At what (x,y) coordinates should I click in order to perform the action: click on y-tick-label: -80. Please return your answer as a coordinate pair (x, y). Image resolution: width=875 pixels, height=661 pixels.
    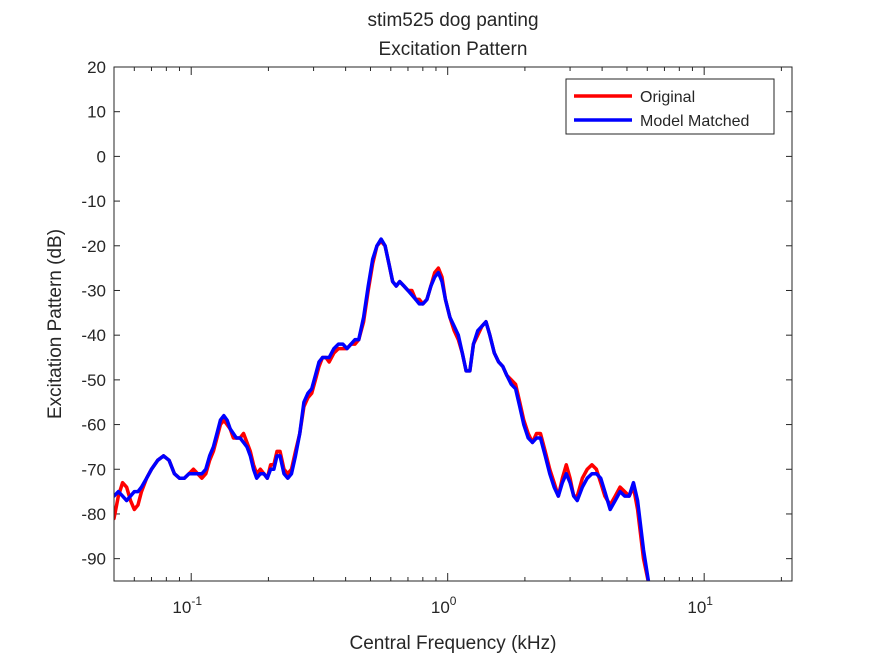
    Looking at the image, I should click on (93, 514).